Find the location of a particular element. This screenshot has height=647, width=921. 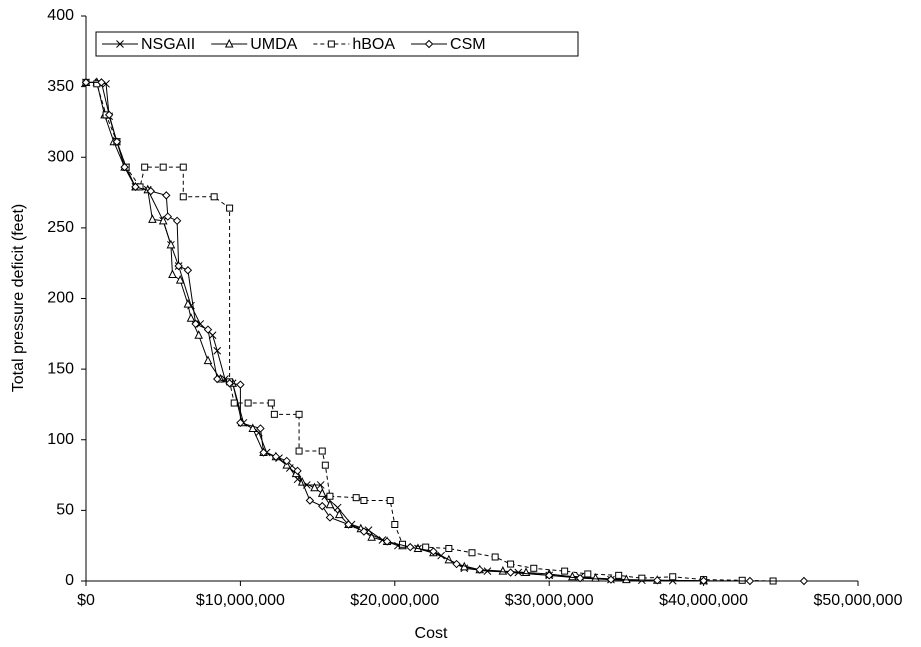

x-tick-label: $30,000,000 is located at coordinates (549, 600).